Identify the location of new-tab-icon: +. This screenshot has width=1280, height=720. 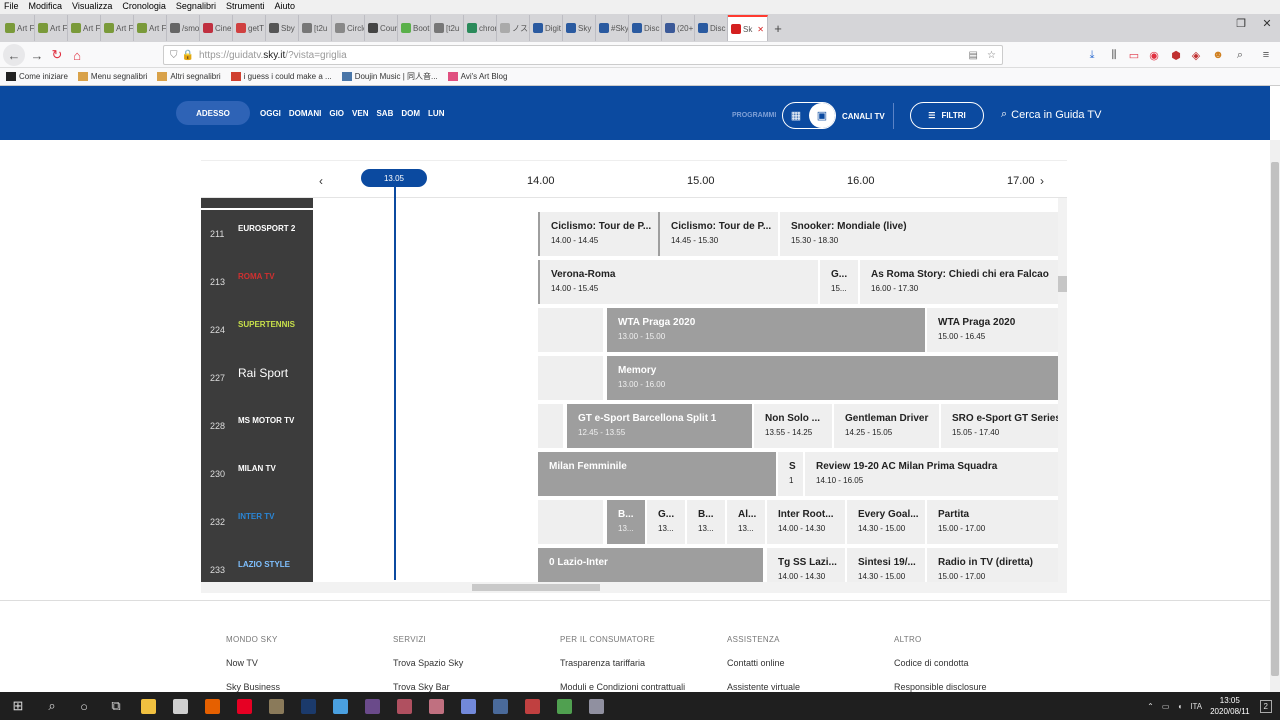
(778, 28).